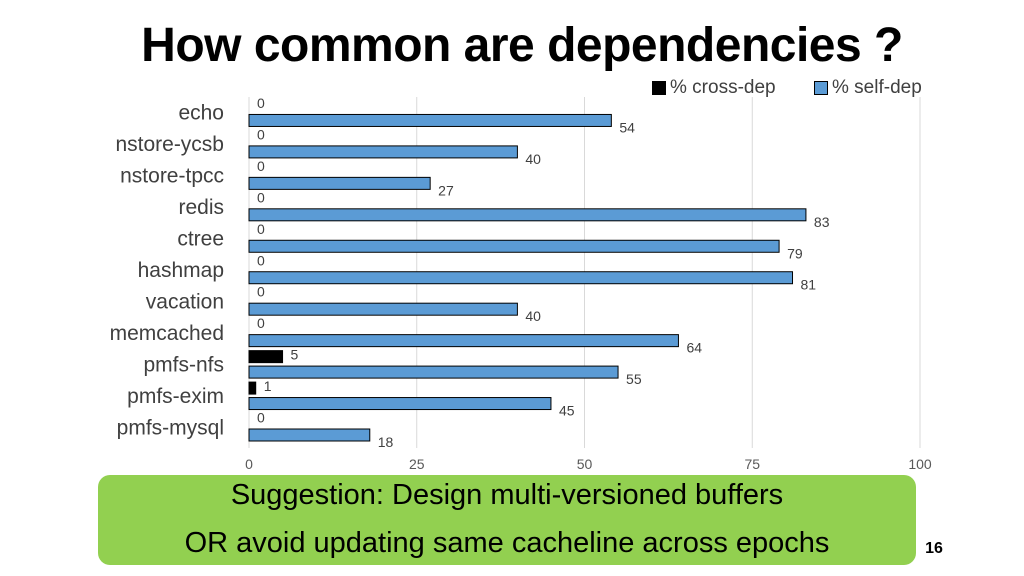 The width and height of the screenshot is (1024, 576). Describe the element at coordinates (185, 301) in the screenshot. I see `category-label: vacation` at that location.